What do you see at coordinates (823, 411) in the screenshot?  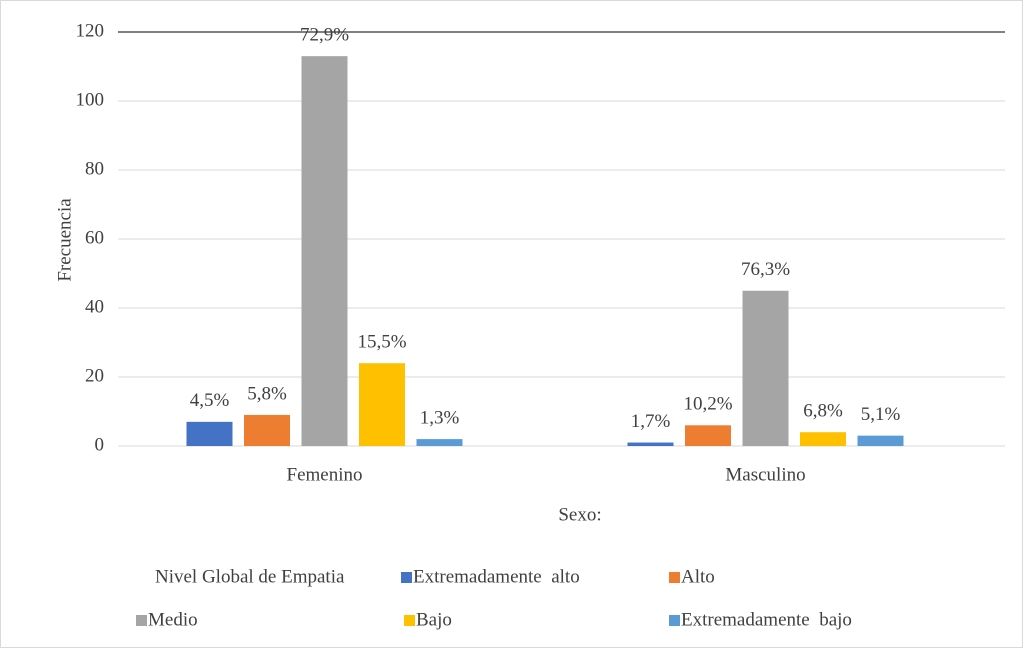 I see `data-label: 6,8%` at bounding box center [823, 411].